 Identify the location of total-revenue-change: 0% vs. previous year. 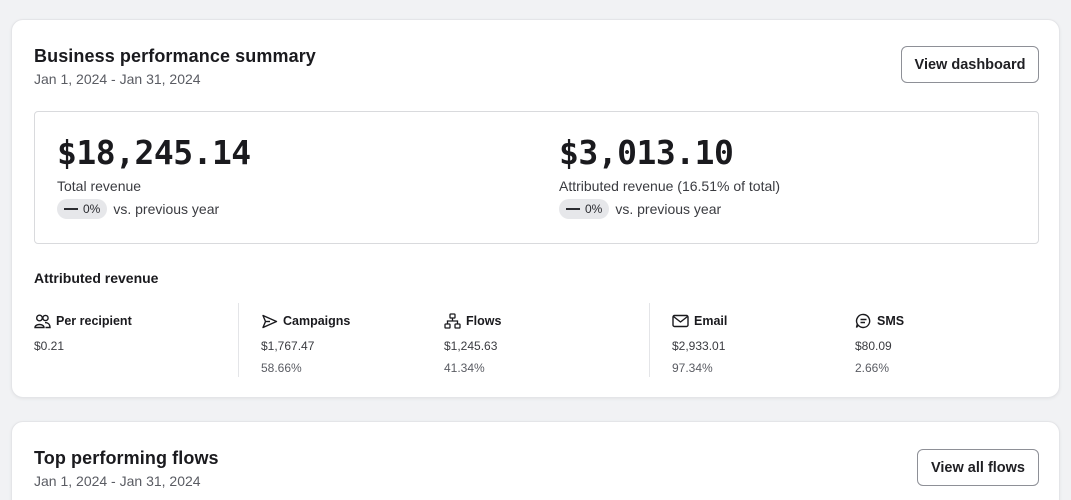
(154, 209).